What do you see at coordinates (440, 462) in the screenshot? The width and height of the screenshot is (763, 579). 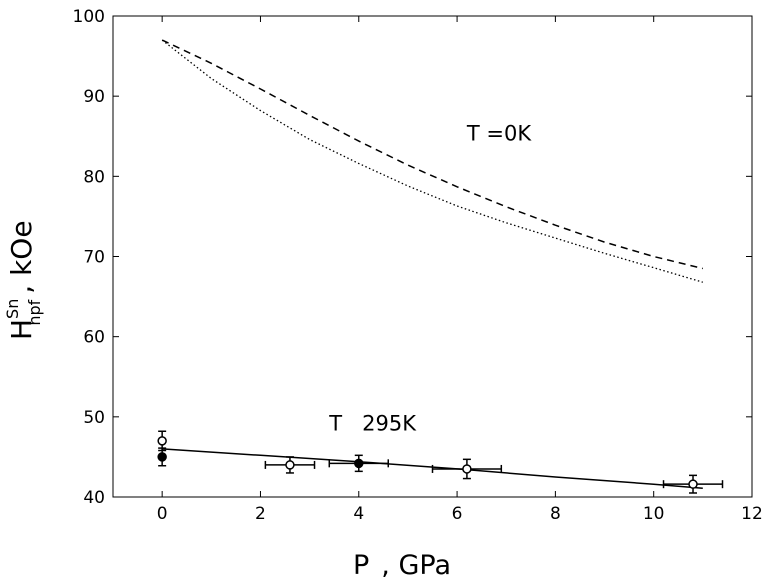 I see `points-layer` at bounding box center [440, 462].